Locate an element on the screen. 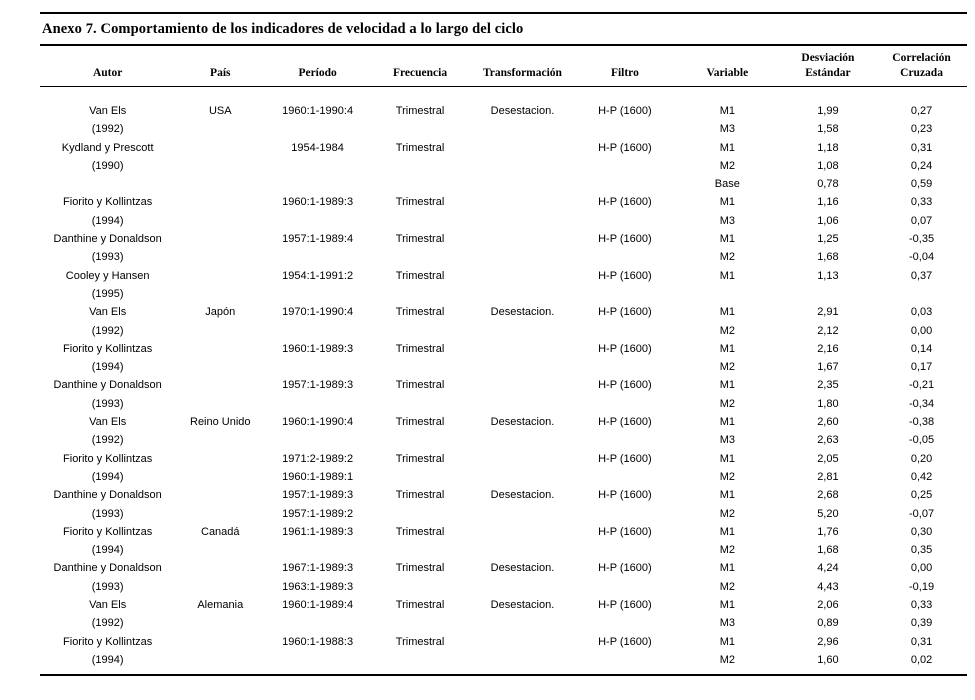 This screenshot has height=700, width=975. table-row: (1994) M2 1,67 0,17 is located at coordinates (503, 367).